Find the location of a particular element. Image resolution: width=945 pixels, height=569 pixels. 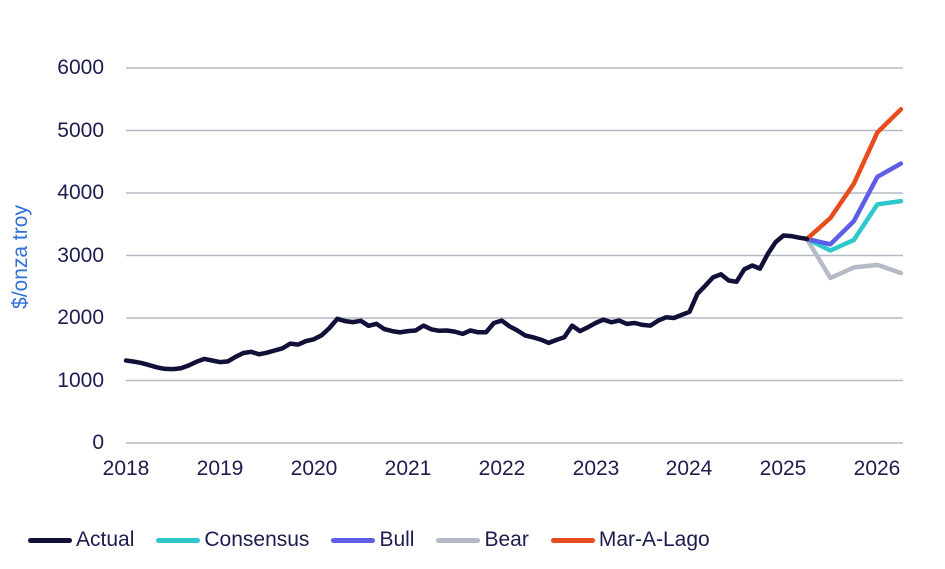

legend-label-actual: Actual is located at coordinates (105, 539).